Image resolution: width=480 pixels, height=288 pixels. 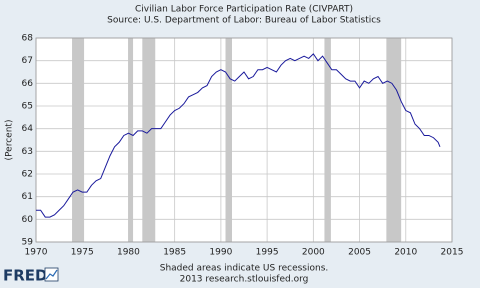 What do you see at coordinates (220, 253) in the screenshot?
I see `x-tick-label: 1990` at bounding box center [220, 253].